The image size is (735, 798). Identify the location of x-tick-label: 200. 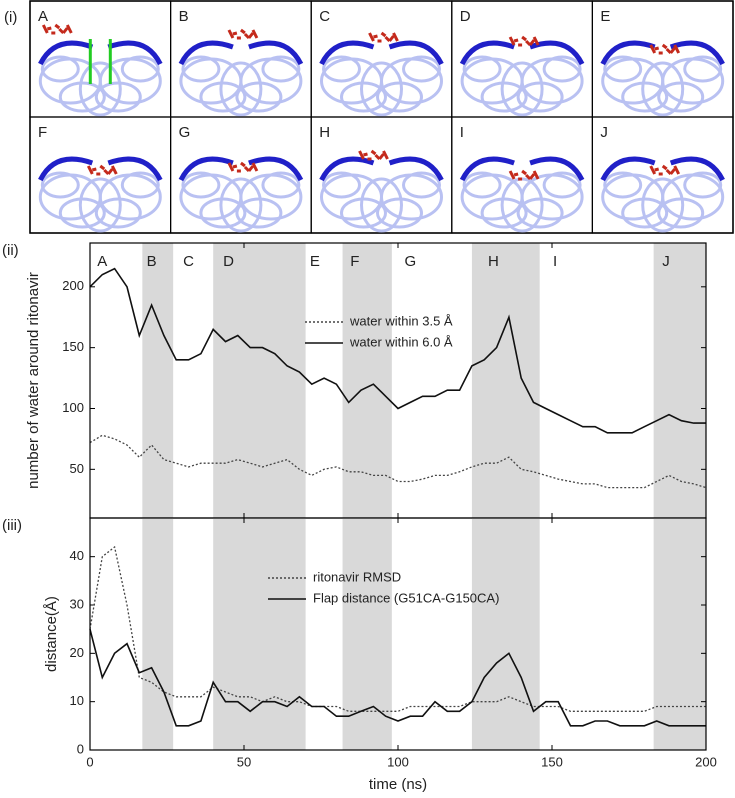
(706, 761).